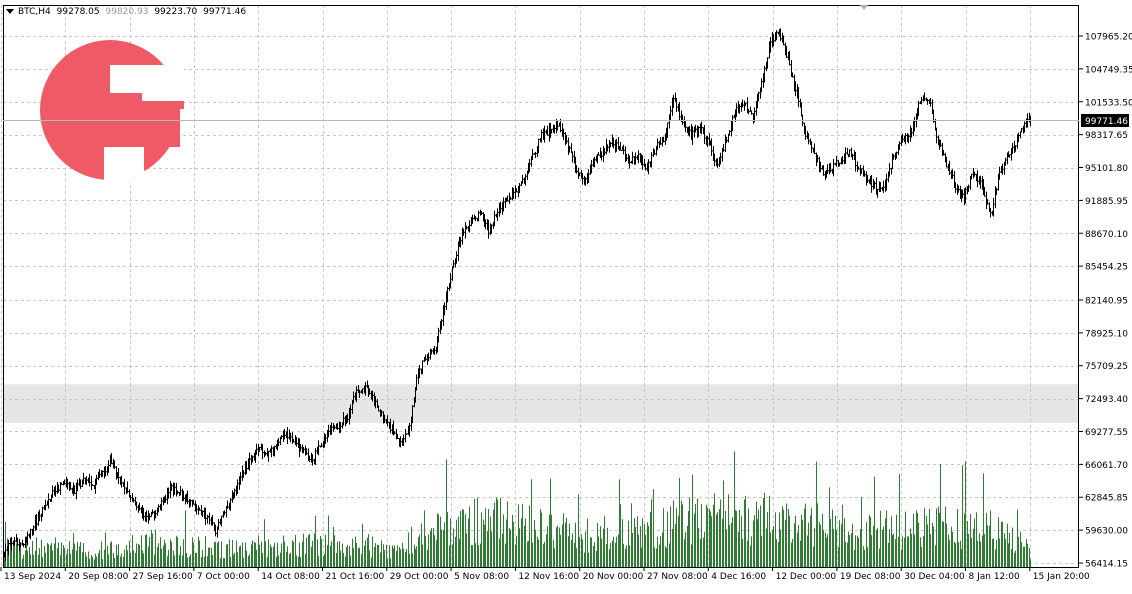 The image size is (1132, 594). Describe the element at coordinates (864, 7) in the screenshot. I see `shift-marker-icon` at that location.